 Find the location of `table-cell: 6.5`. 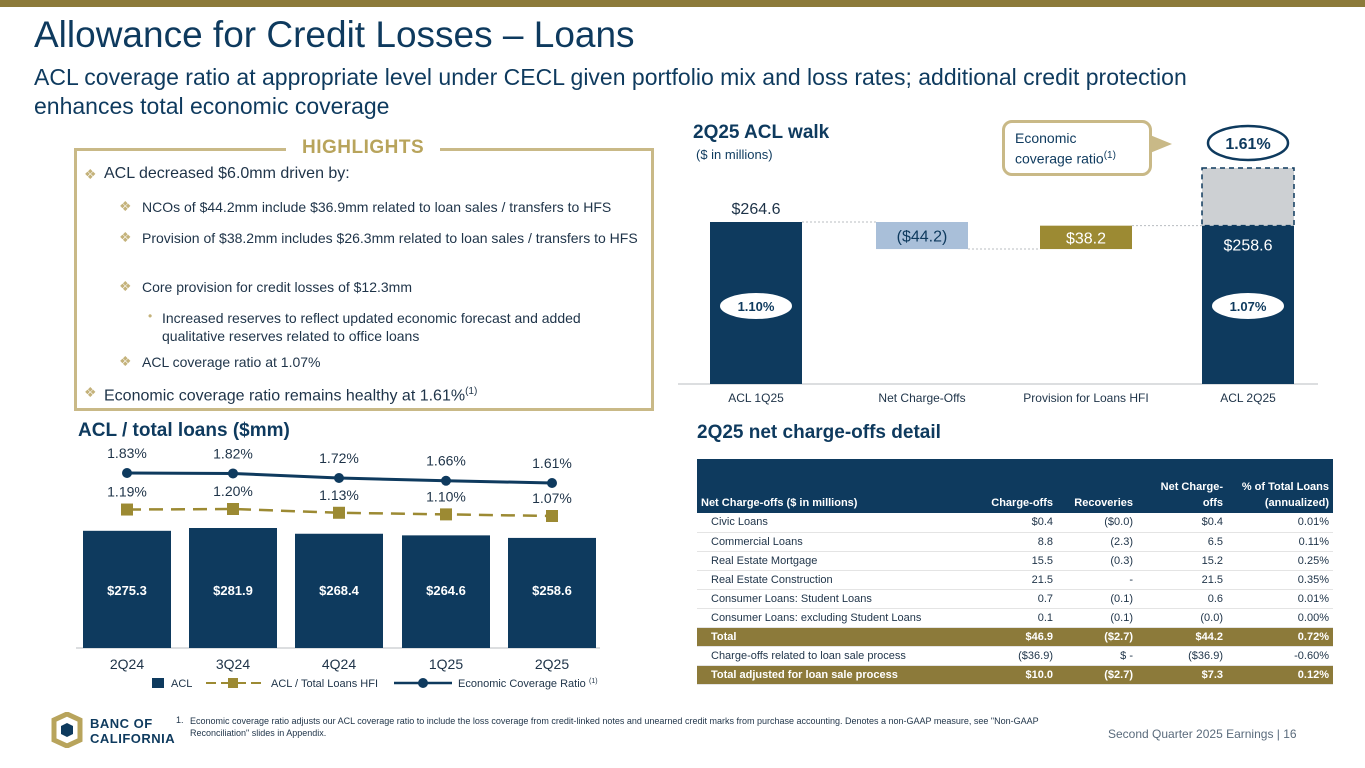

table-cell: 6.5 is located at coordinates (1182, 542).